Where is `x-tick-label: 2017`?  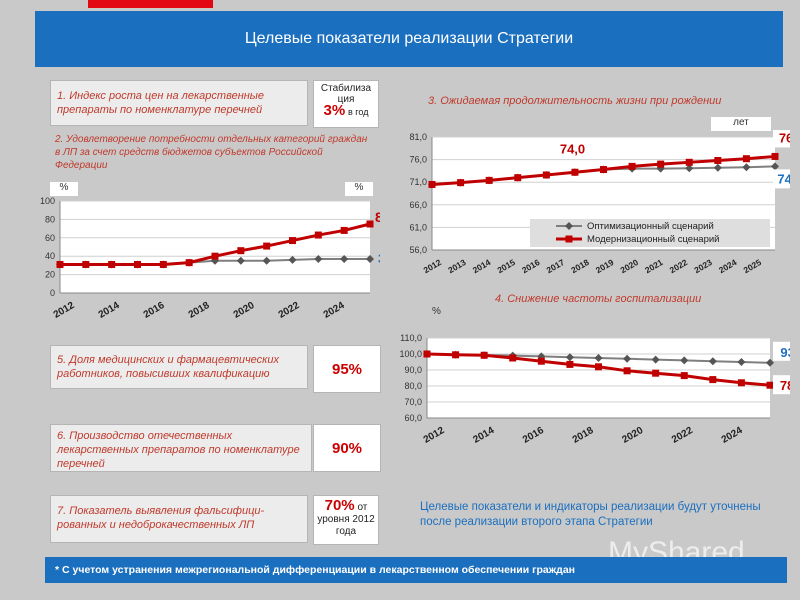 x-tick-label: 2017 is located at coordinates (556, 266).